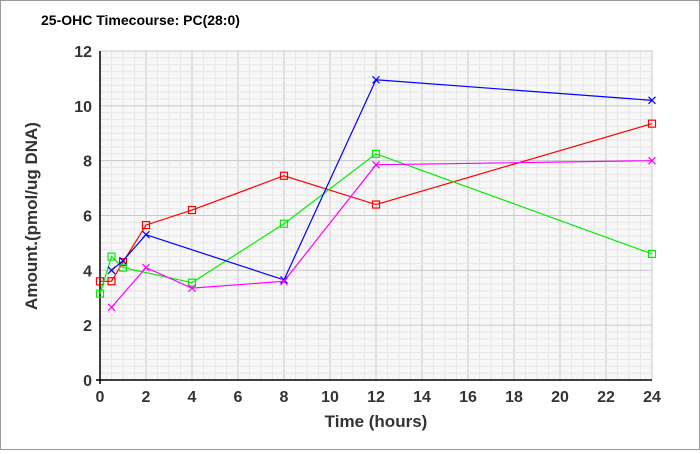  I want to click on x-tick-label: 0, so click(100, 397).